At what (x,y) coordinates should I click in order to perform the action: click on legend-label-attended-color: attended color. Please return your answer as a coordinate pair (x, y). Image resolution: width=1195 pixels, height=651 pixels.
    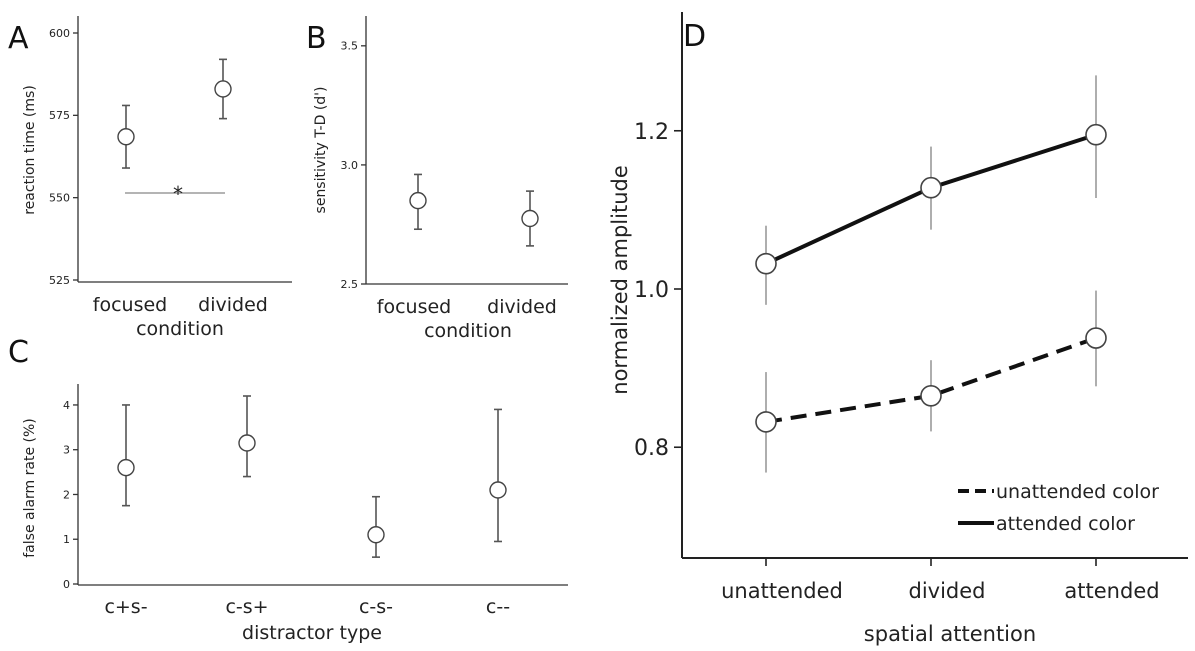
    Looking at the image, I should click on (1065, 524).